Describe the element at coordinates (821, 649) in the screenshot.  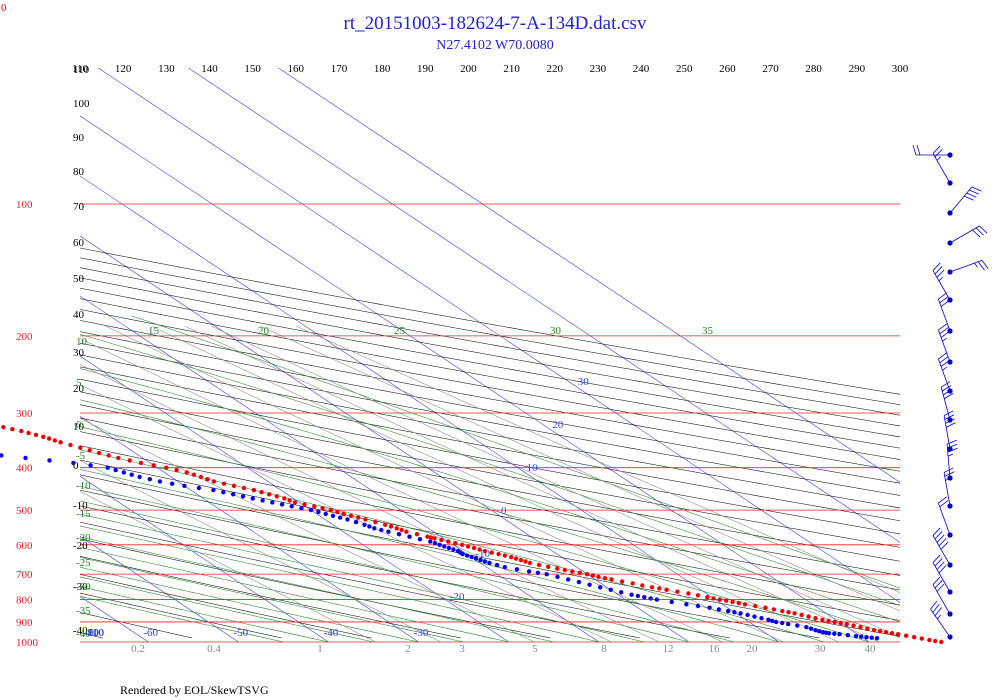
I see `mixing-ratio-label: 30` at that location.